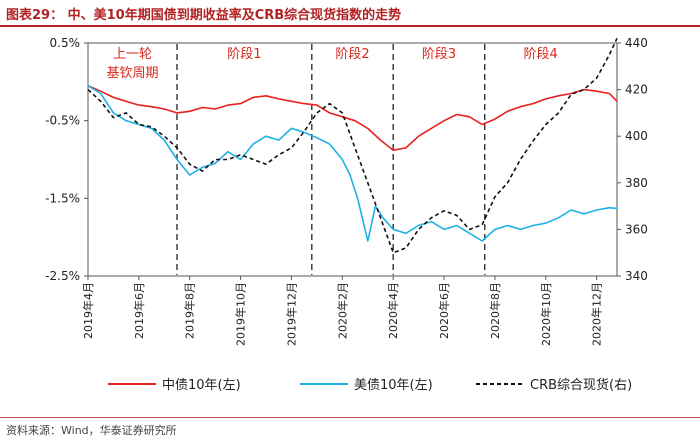 The width and height of the screenshot is (700, 439). I want to click on x-axis-tick-label: 2020年12月, so click(597, 314).